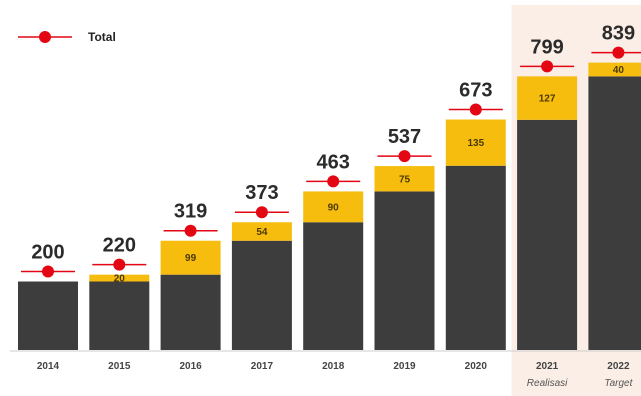 Image resolution: width=641 pixels, height=396 pixels. What do you see at coordinates (619, 70) in the screenshot?
I see `increment-label-2022: 40` at bounding box center [619, 70].